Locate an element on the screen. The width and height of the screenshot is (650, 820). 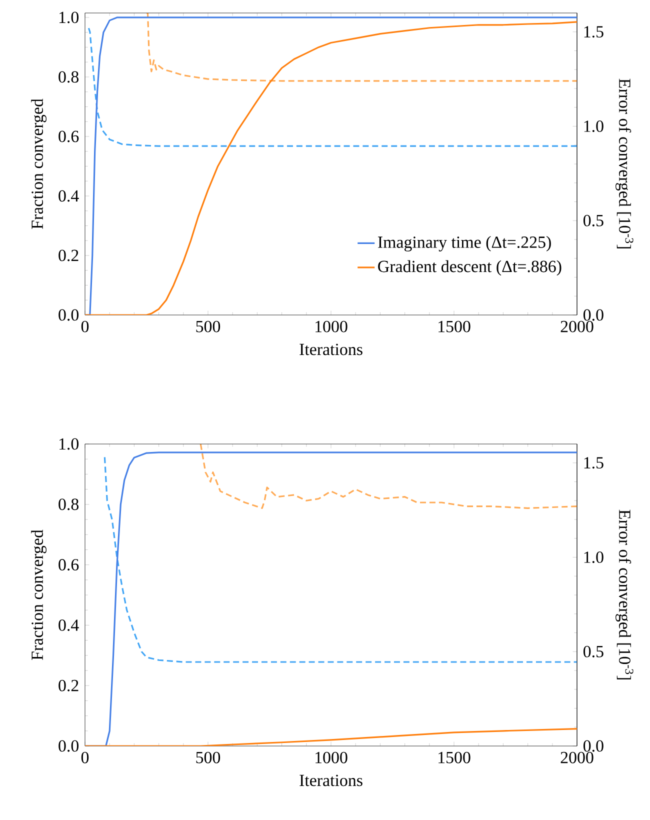
legend-label: Imaginary time (Δt=.225) is located at coordinates (464, 244).